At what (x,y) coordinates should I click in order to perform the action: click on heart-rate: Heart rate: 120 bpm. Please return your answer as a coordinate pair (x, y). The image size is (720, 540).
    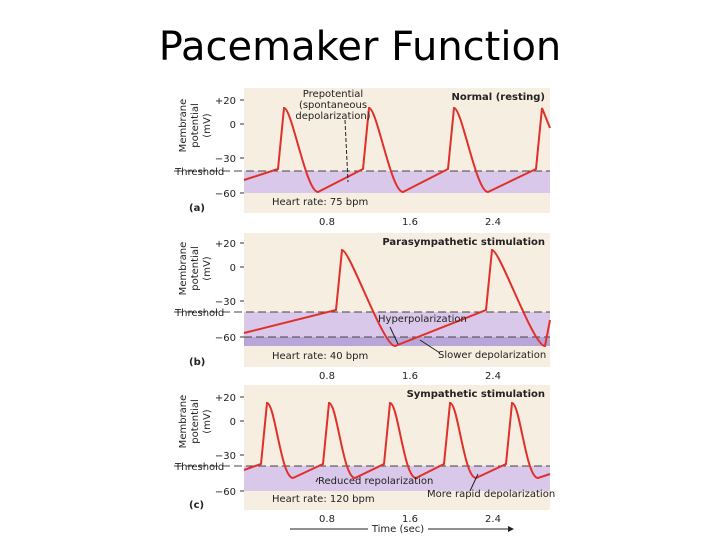
    Looking at the image, I should click on (323, 499).